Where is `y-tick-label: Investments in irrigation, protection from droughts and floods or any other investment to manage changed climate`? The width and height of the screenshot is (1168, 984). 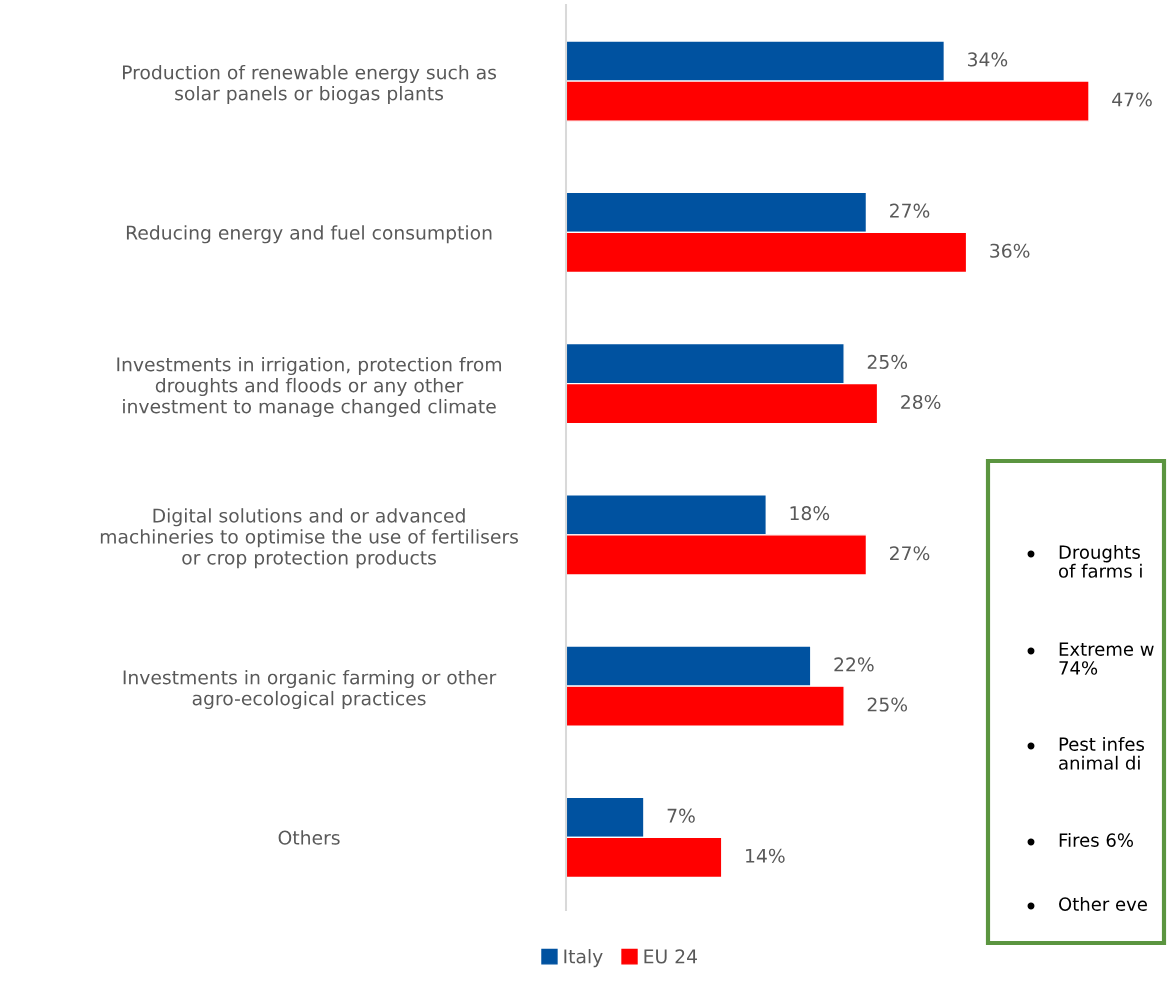 y-tick-label: Investments in irrigation, protection from droughts and floods or any other investment to manage changed climate is located at coordinates (309, 387).